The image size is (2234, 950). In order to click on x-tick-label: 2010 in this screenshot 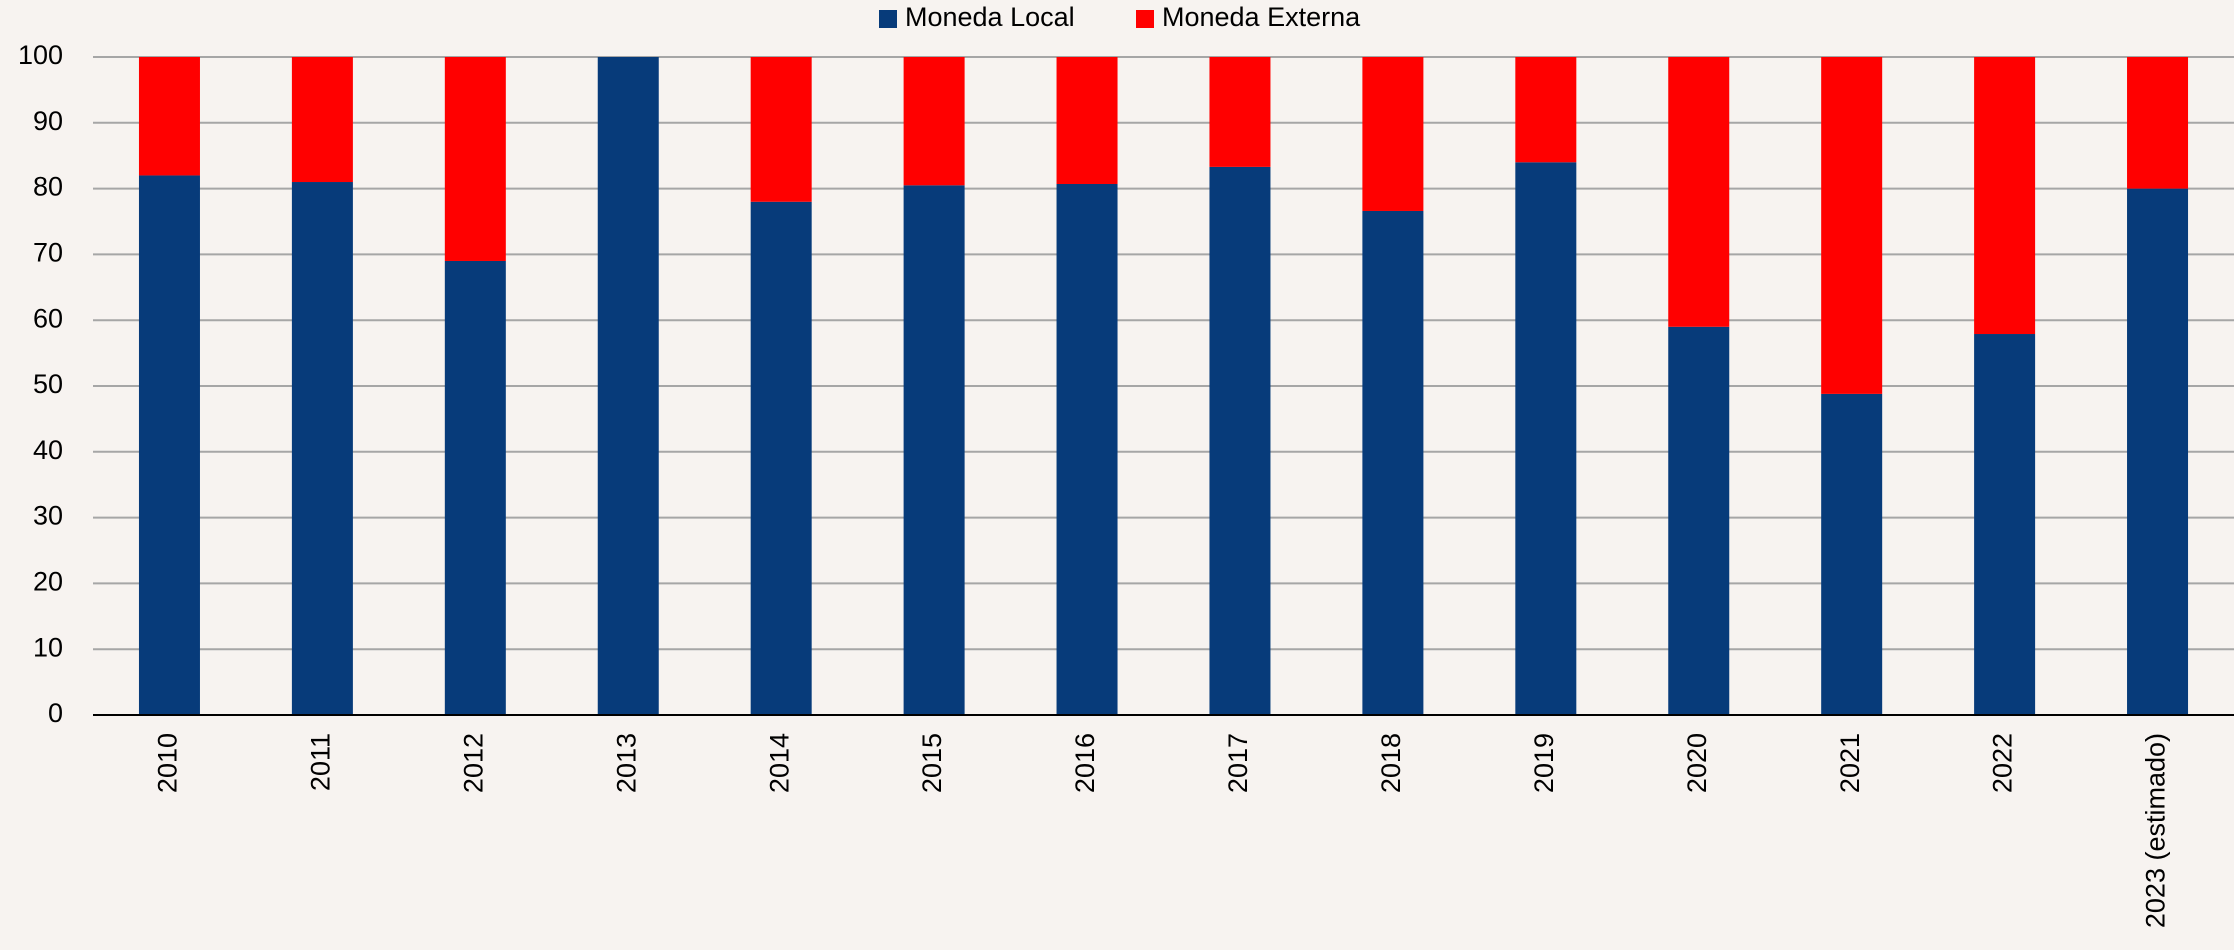, I will do `click(168, 763)`.